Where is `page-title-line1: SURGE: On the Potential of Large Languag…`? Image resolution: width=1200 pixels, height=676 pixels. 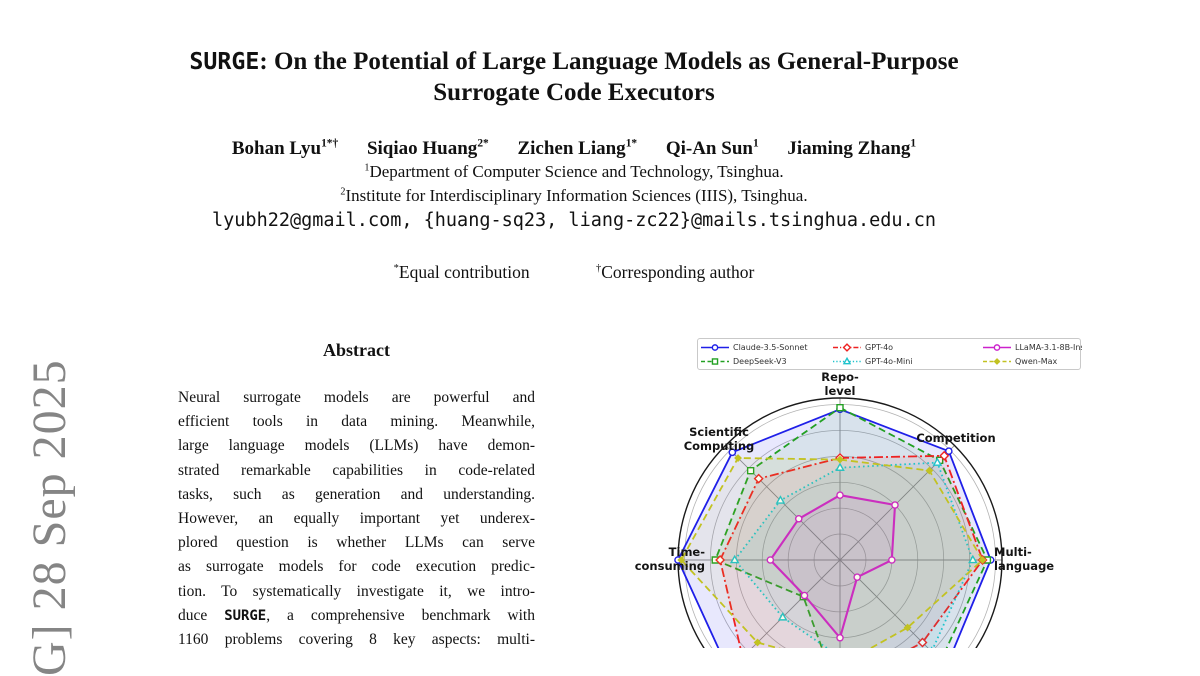
page-title-line1: SURGE: On the Potential of Large Languag… is located at coordinates (574, 62).